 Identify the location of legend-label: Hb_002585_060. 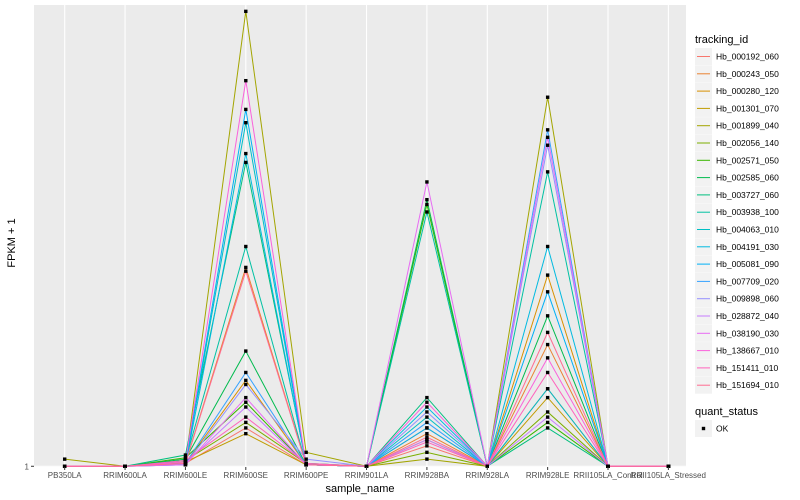
(747, 178).